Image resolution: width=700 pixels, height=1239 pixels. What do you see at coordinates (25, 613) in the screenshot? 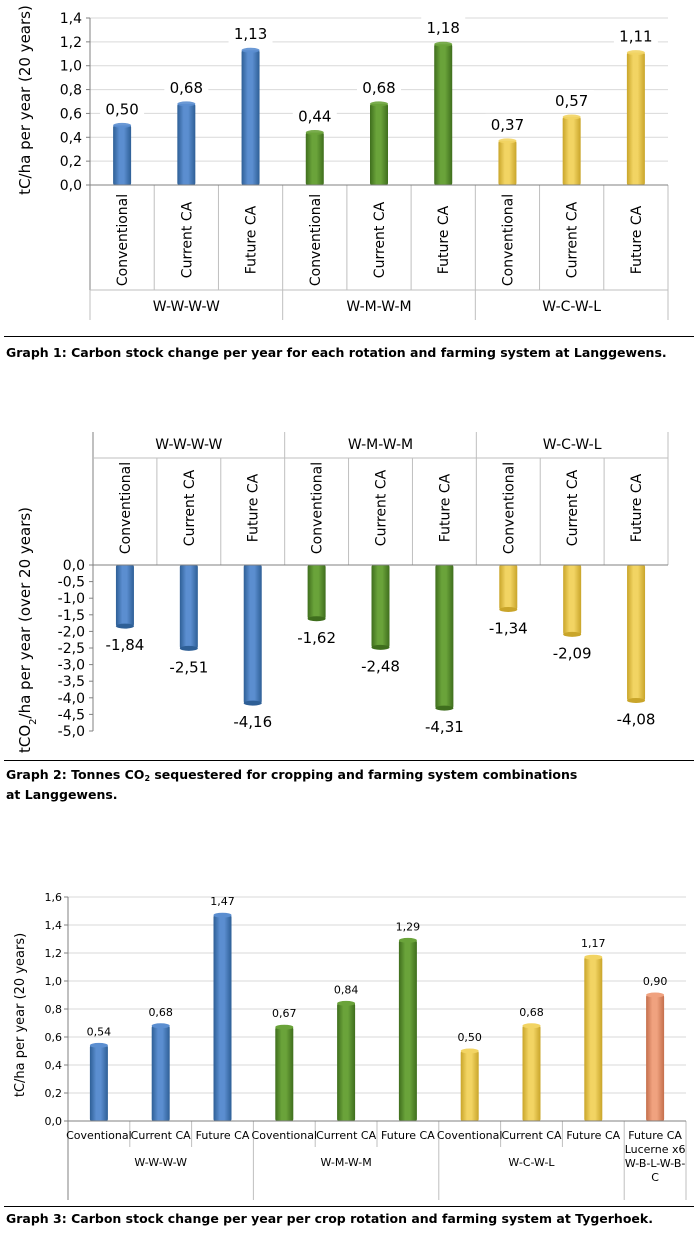
I see `y-axis-title-post: /ha per year (over 20 years)` at bounding box center [25, 613].